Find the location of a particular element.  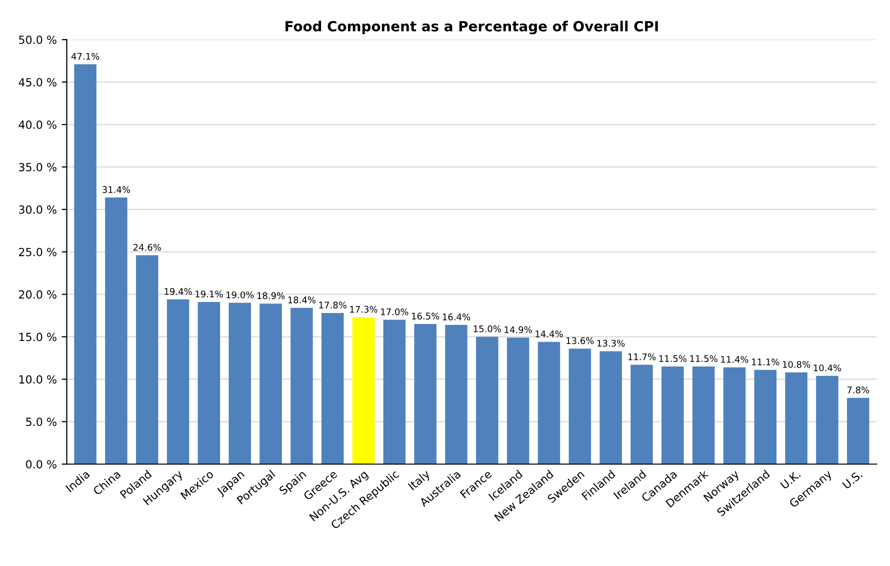

data-label: 13.6% is located at coordinates (580, 340).